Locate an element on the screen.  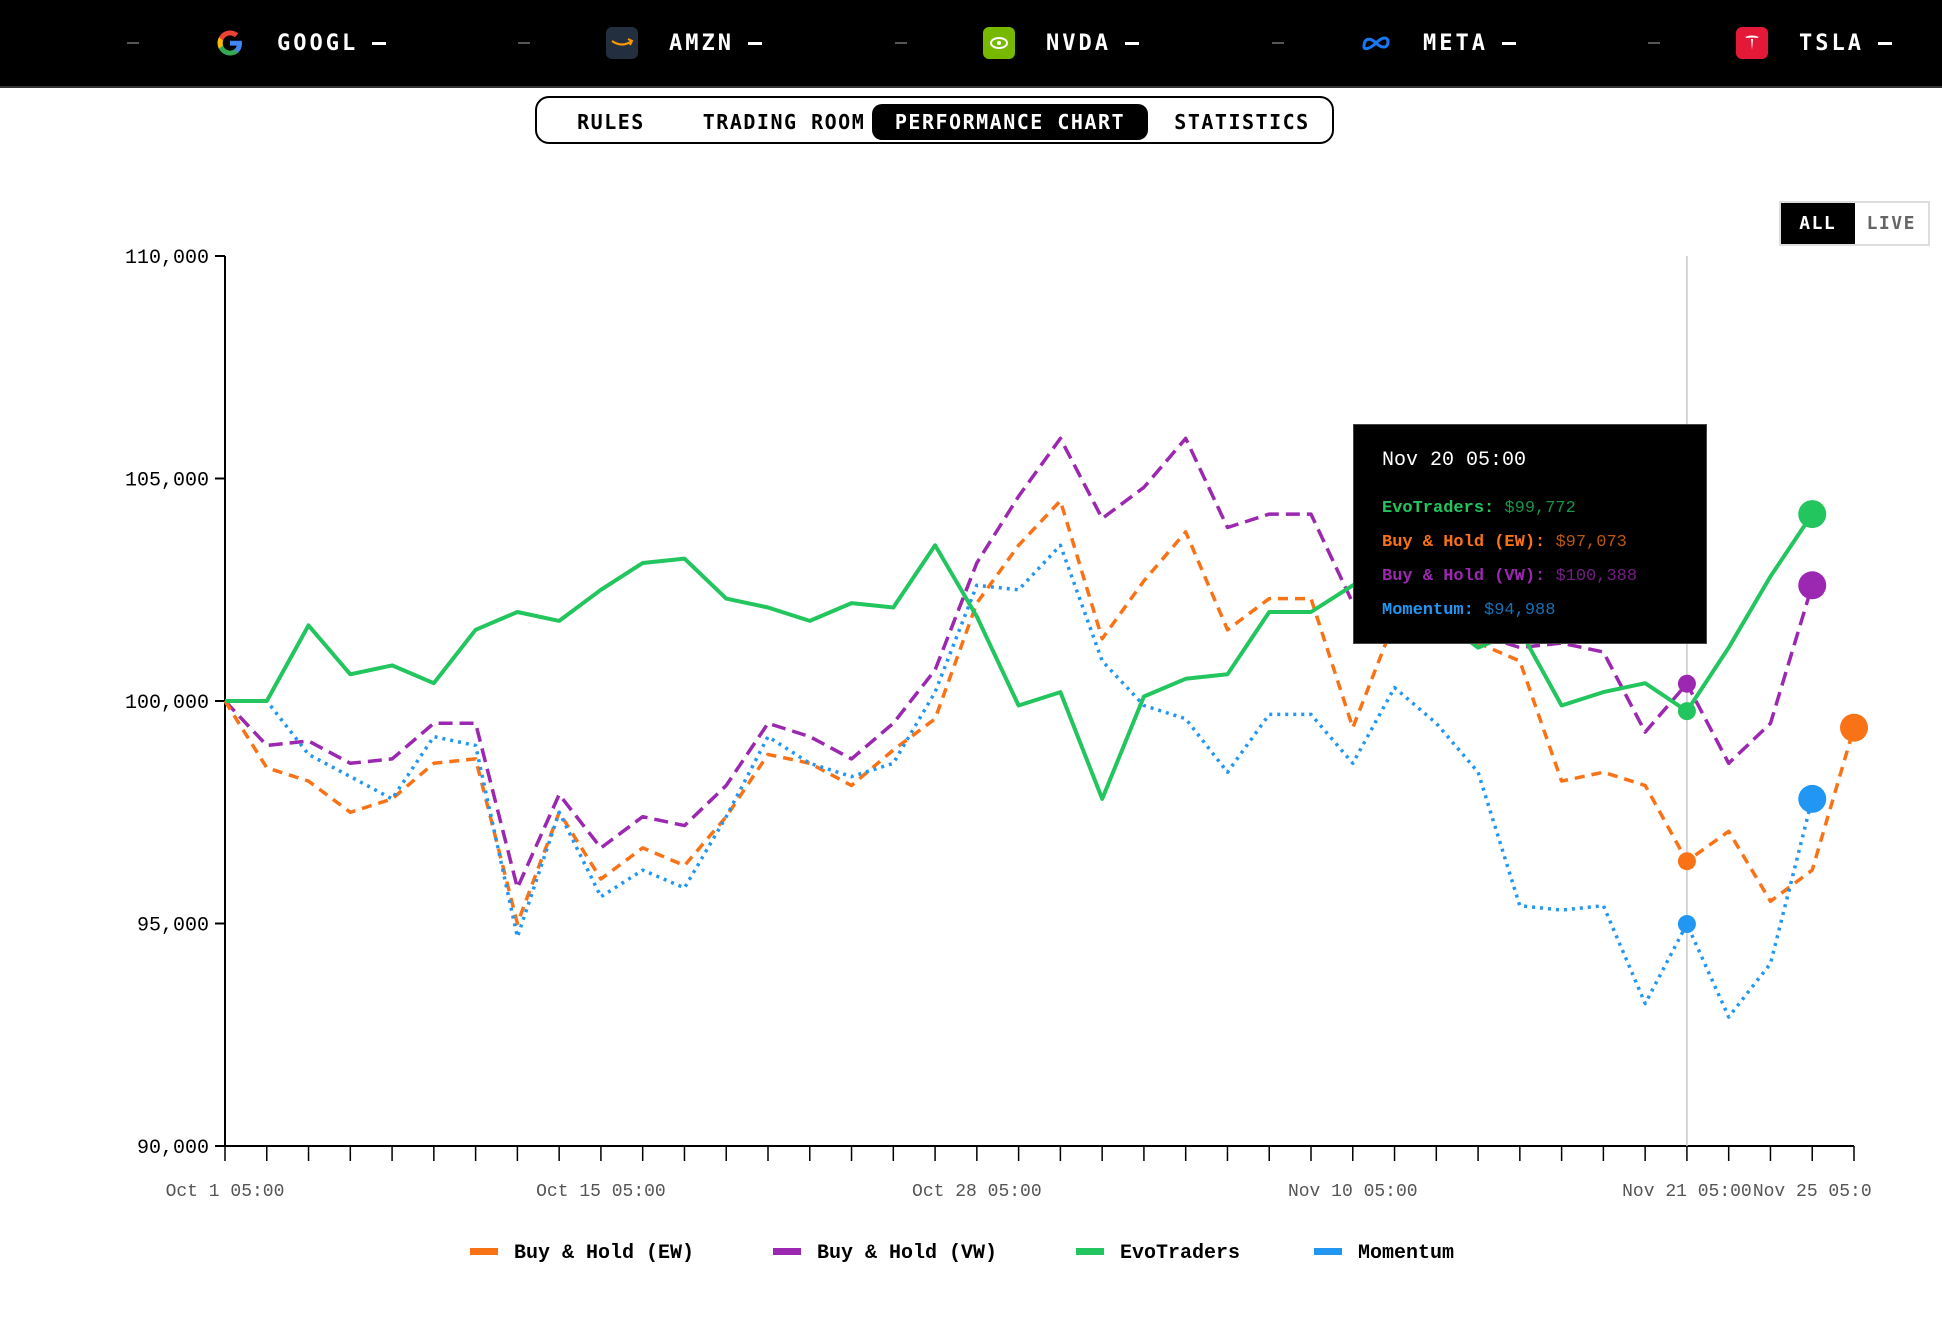
ticker-symbol: GOOGL is located at coordinates (318, 43).